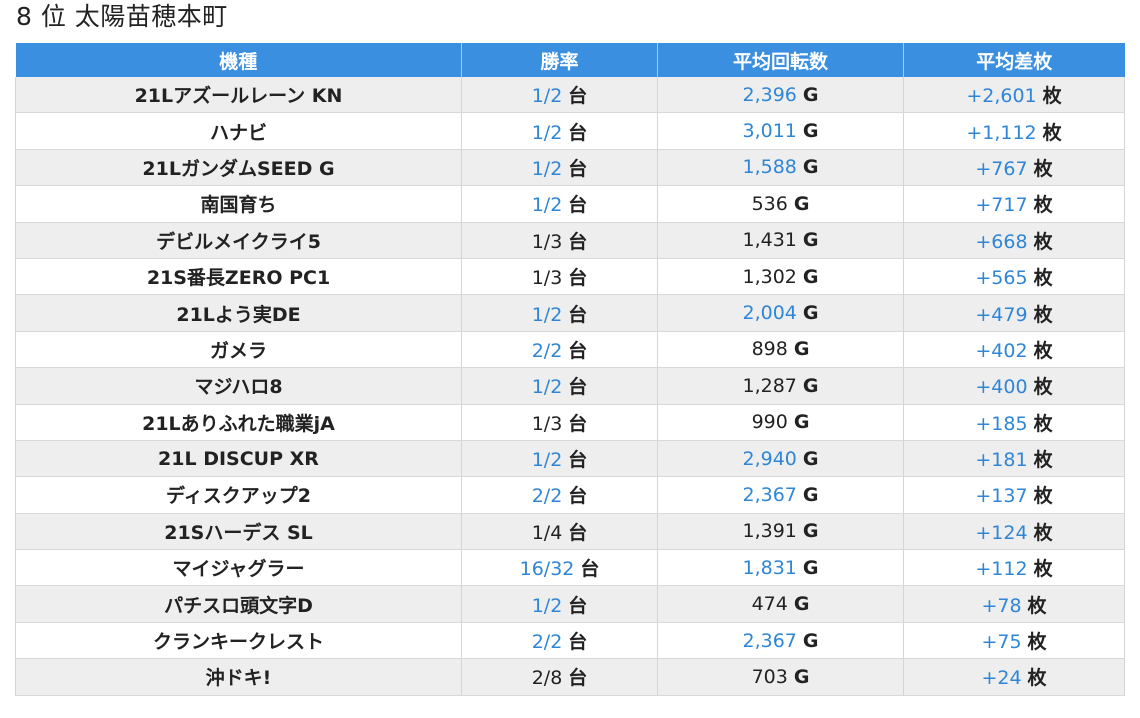 The image size is (1140, 718). I want to click on avg-diff-link: +767, so click(1001, 168).